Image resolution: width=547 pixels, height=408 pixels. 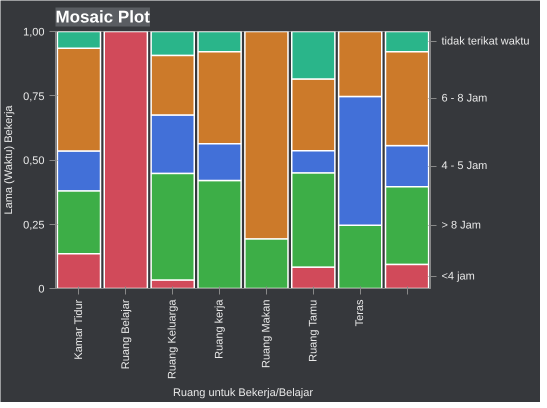 I want to click on y-axis-title: Lama (Waktu) Bekerja, so click(x=9, y=159).